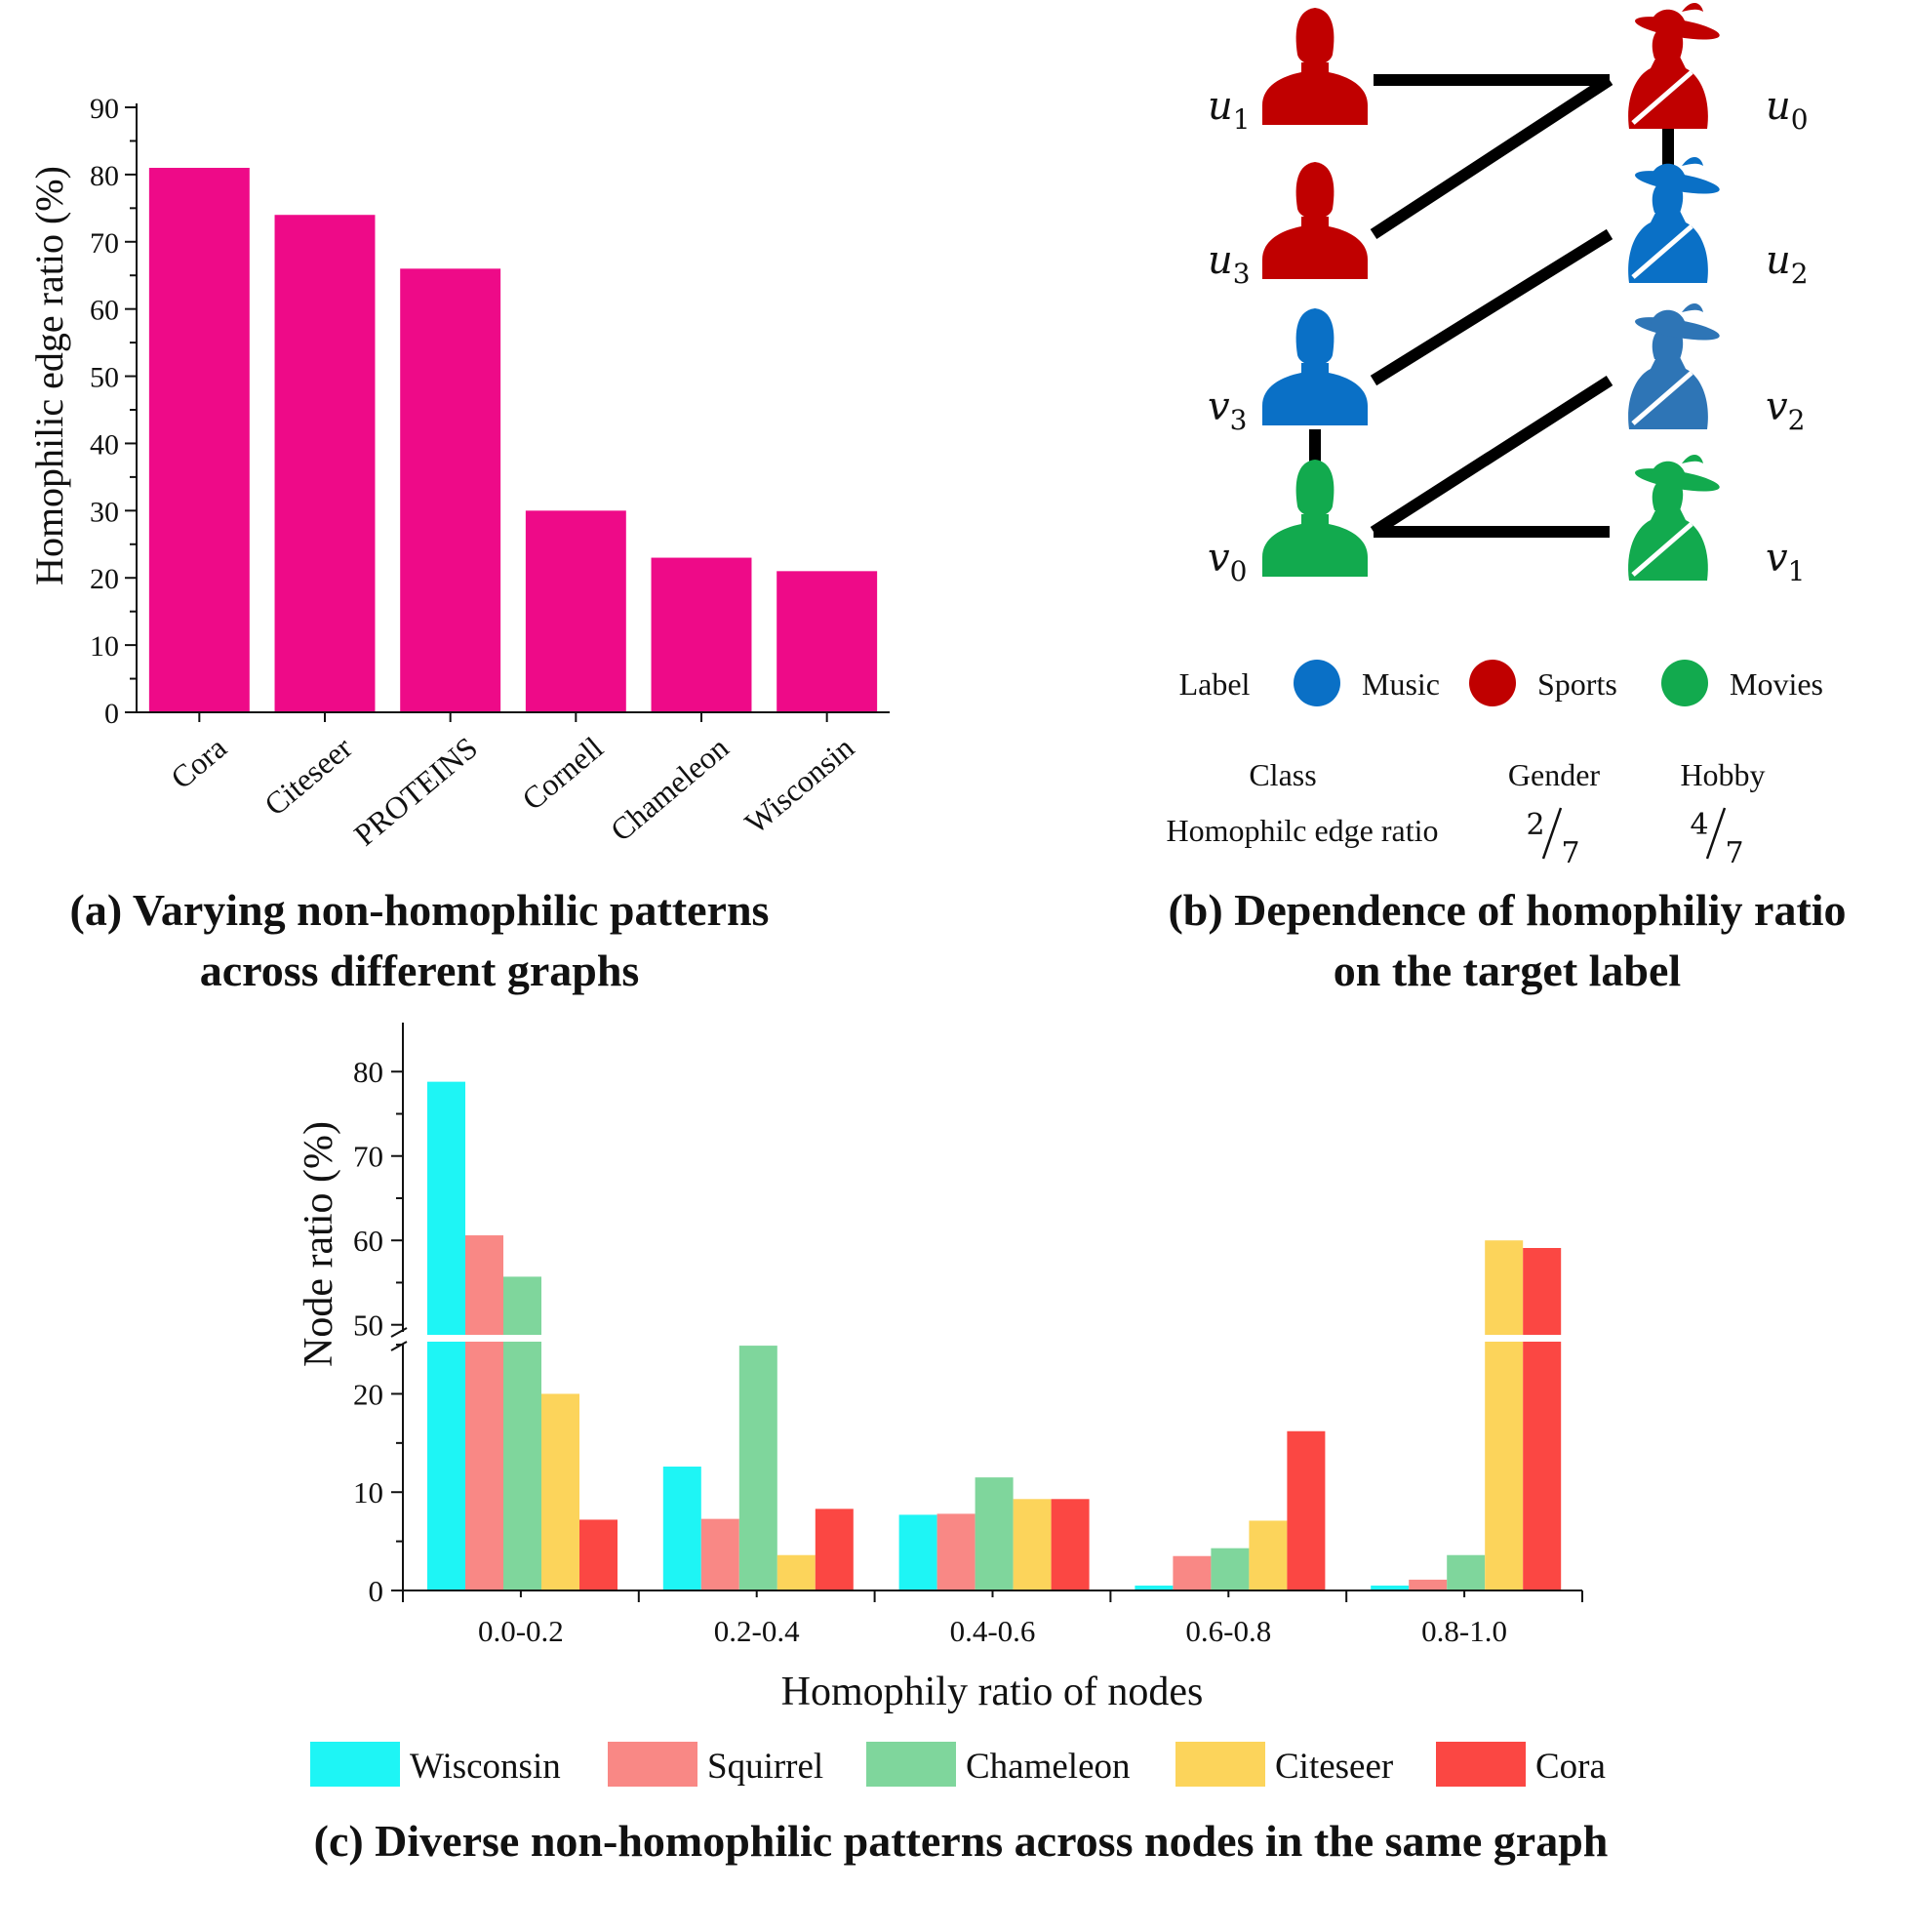  I want to click on x-tick-label: 0.6-0.8, so click(1228, 1631).